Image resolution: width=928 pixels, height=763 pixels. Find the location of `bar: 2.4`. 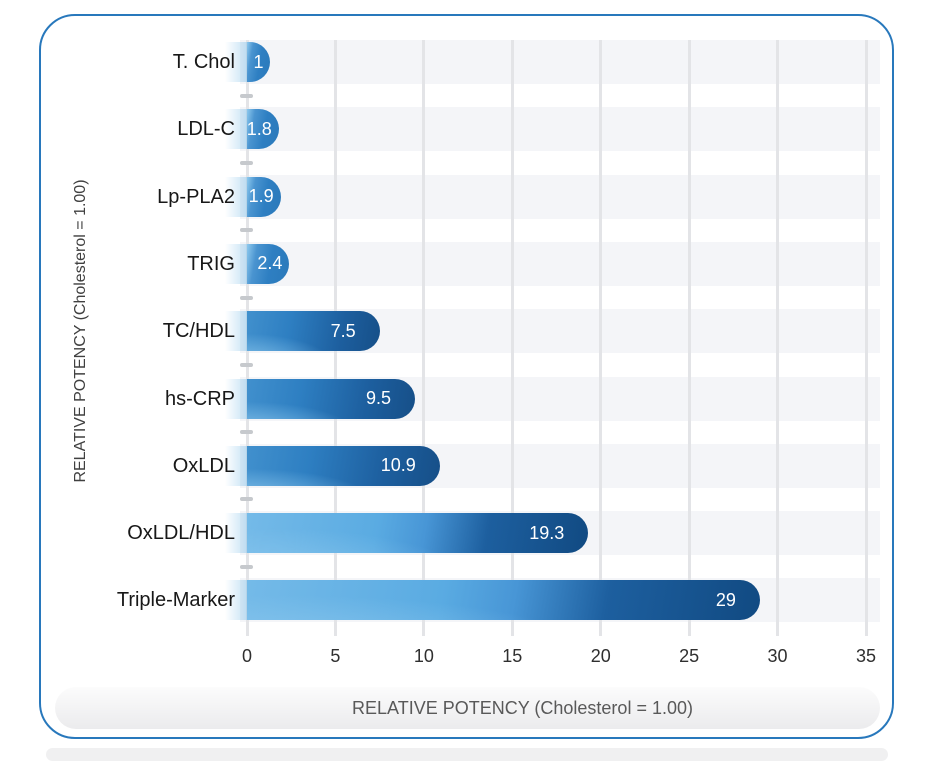

bar: 2.4 is located at coordinates (257, 263).